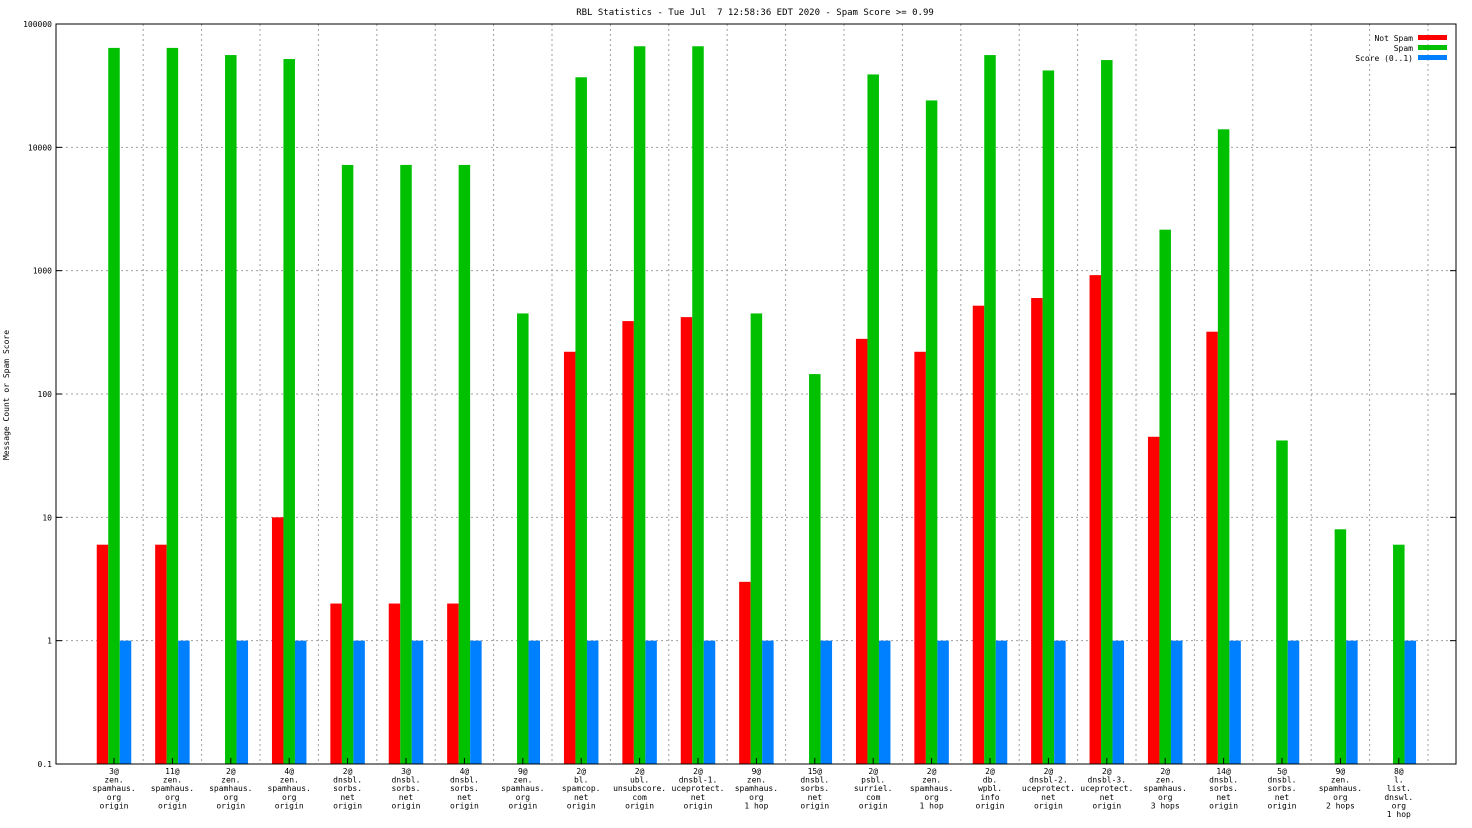  Describe the element at coordinates (347, 788) in the screenshot. I see `x-tick-label: 2@ dnsbl. sorbs. net origin` at that location.